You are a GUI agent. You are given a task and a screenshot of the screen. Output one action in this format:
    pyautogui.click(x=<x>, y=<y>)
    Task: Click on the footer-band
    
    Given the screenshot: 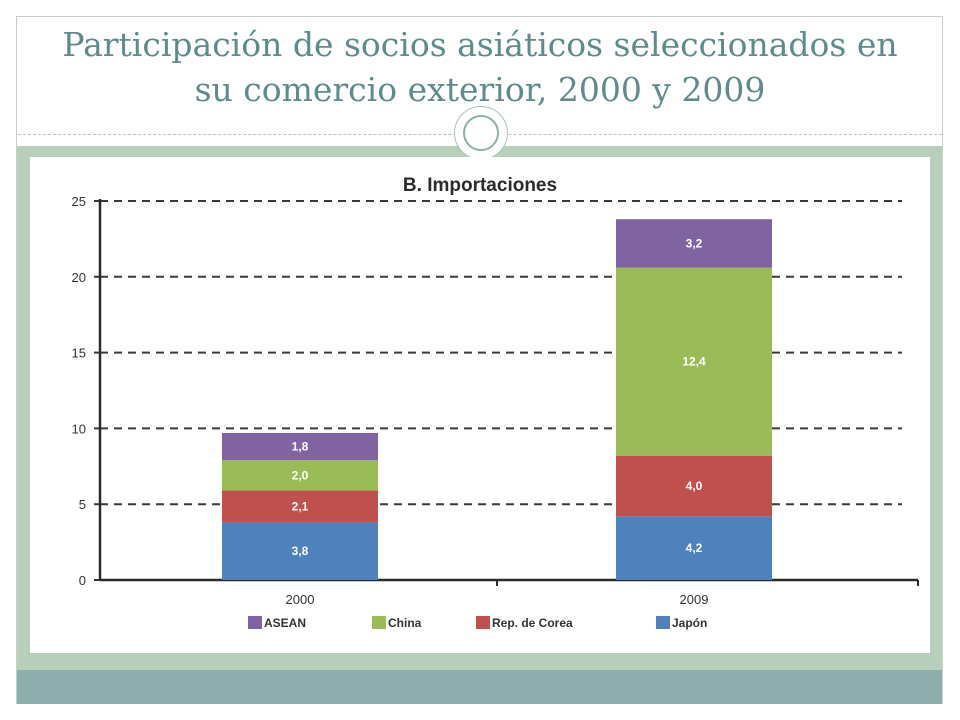 What is the action you would take?
    pyautogui.click(x=479, y=687)
    